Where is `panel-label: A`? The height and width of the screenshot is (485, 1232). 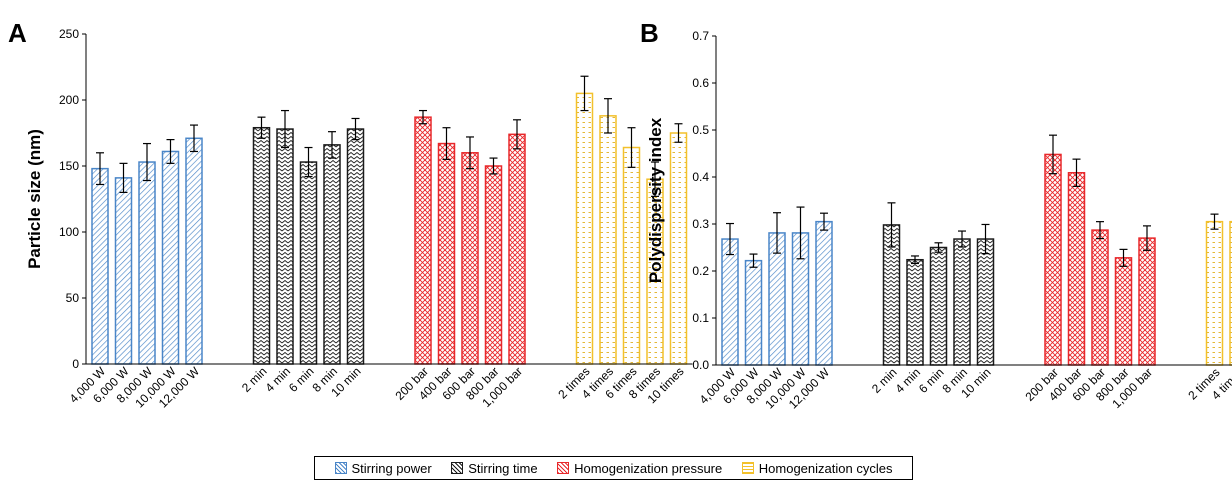
panel-label: A is located at coordinates (17, 33).